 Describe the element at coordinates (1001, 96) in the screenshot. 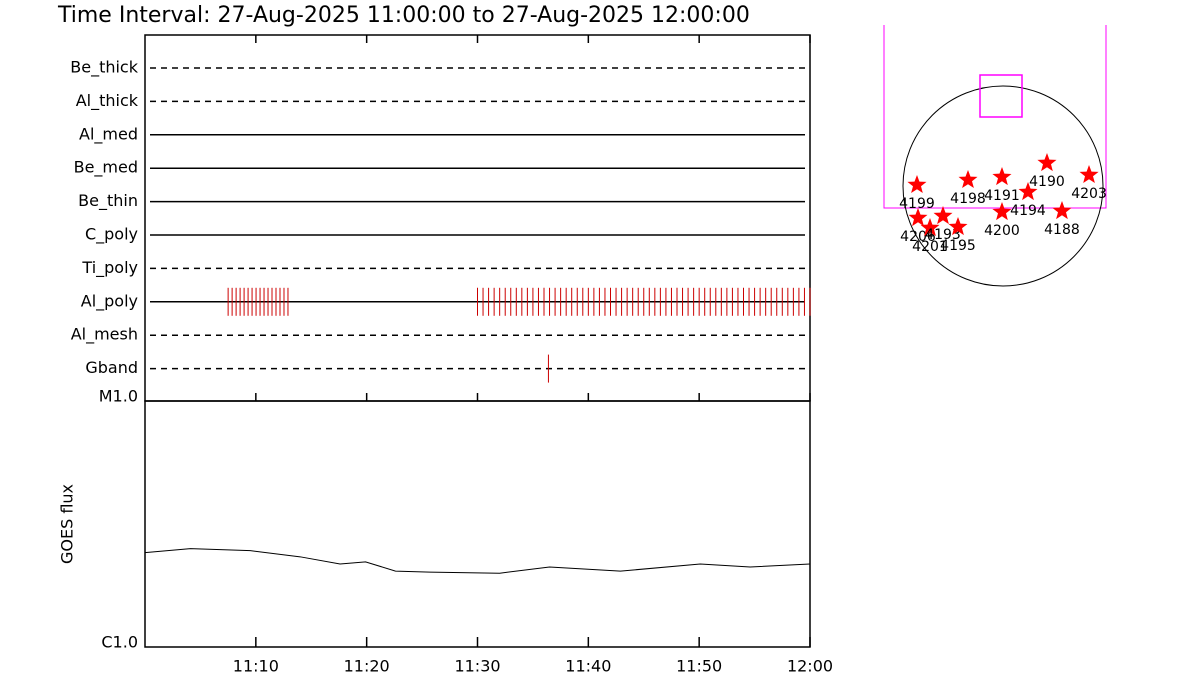

I see `pointing-box` at that location.